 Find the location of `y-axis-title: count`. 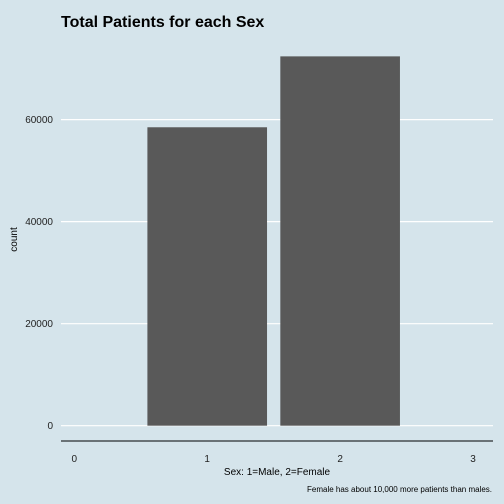

y-axis-title: count is located at coordinates (14, 239).